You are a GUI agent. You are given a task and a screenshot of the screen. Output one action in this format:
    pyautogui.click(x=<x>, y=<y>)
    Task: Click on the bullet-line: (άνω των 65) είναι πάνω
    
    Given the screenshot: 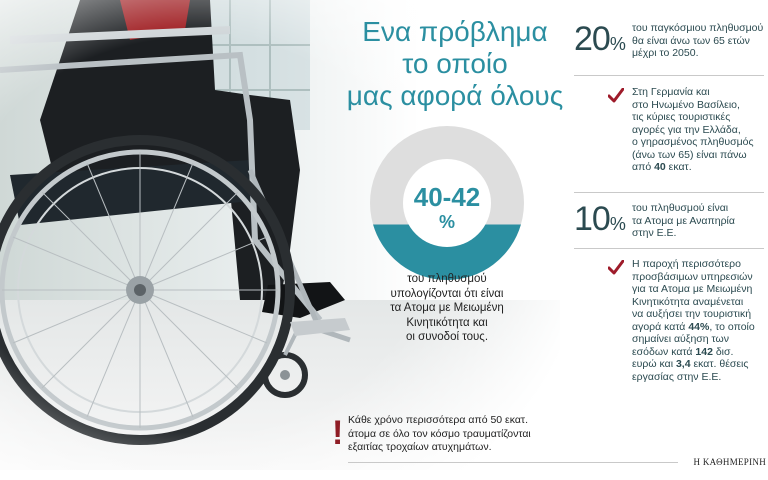 What is the action you would take?
    pyautogui.click(x=689, y=154)
    